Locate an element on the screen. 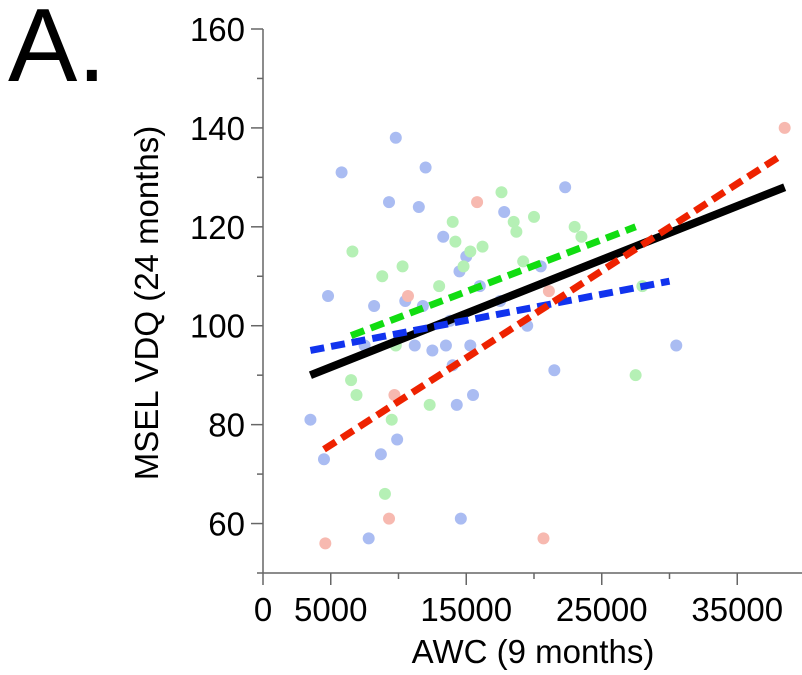 The width and height of the screenshot is (802, 675). y-tick-label: 120 is located at coordinates (217, 227).